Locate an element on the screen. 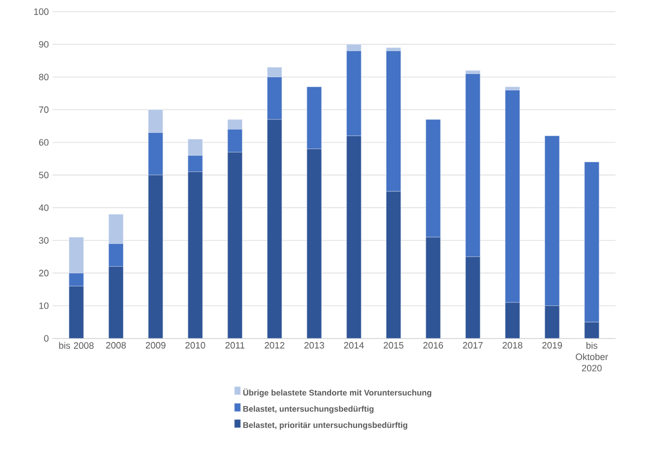 The width and height of the screenshot is (671, 464). x-tick-label: 2011 is located at coordinates (234, 345).